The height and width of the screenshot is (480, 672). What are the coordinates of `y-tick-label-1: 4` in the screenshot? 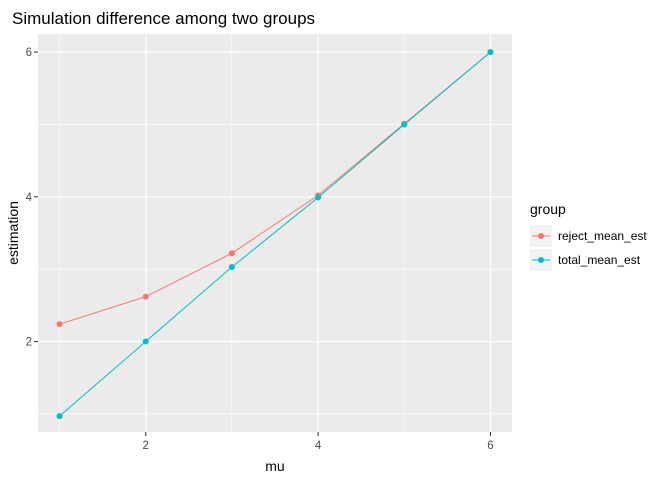 It's located at (29, 198).